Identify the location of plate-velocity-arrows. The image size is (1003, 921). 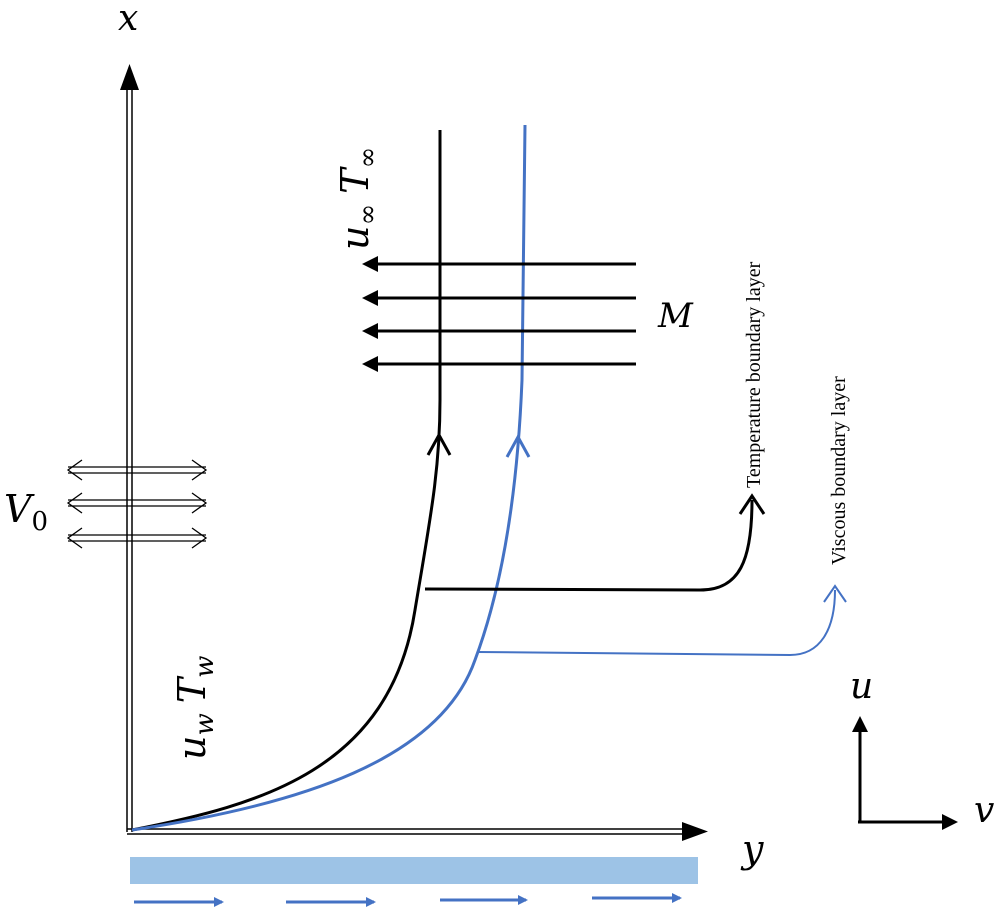
(408, 900).